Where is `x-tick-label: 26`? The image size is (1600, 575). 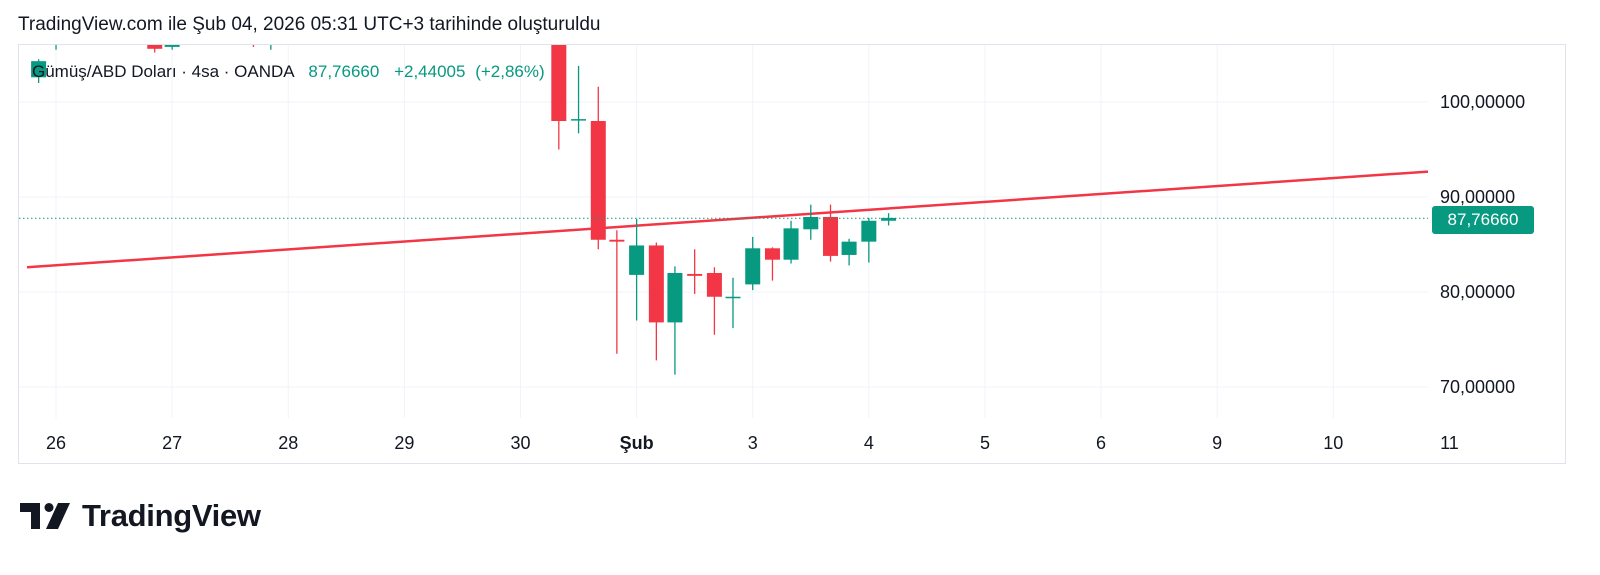
x-tick-label: 26 is located at coordinates (56, 443).